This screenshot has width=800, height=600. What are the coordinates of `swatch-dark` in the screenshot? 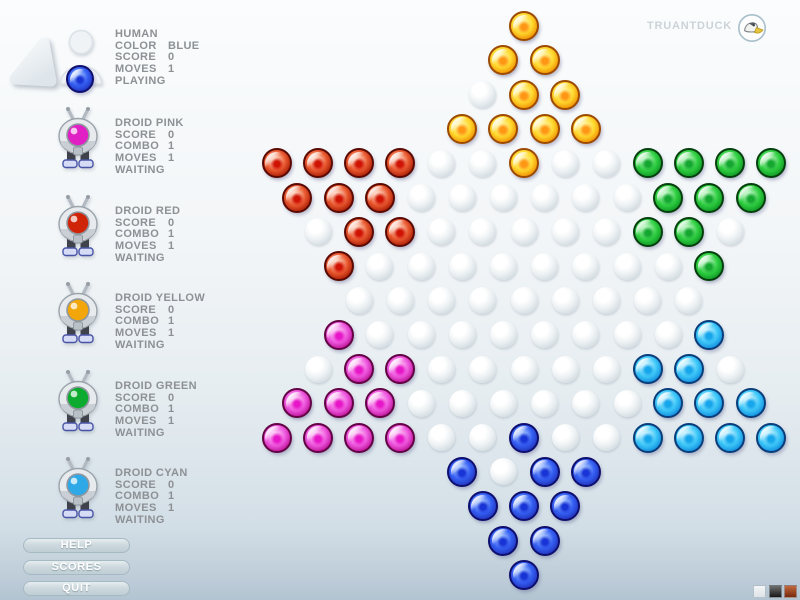 It's located at (775, 591).